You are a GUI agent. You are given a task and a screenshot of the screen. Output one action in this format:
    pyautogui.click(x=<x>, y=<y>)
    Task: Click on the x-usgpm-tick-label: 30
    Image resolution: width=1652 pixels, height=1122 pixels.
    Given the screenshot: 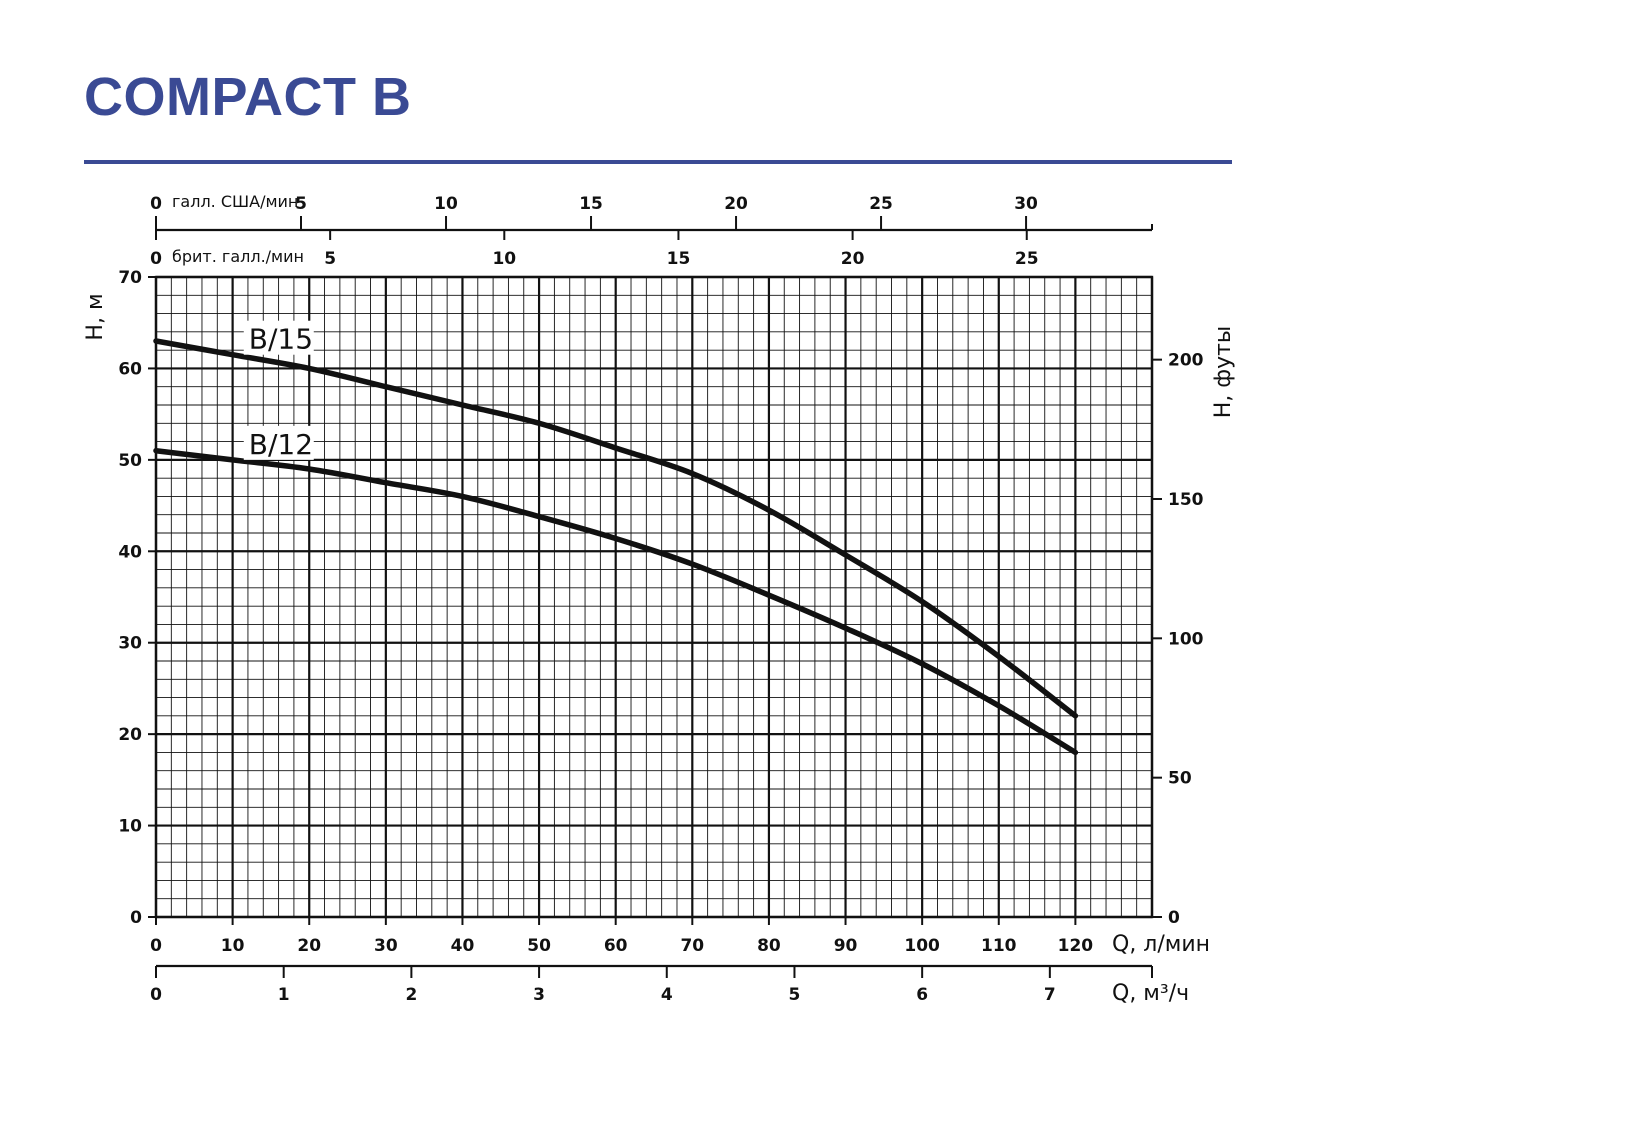 What is the action you would take?
    pyautogui.click(x=1026, y=204)
    